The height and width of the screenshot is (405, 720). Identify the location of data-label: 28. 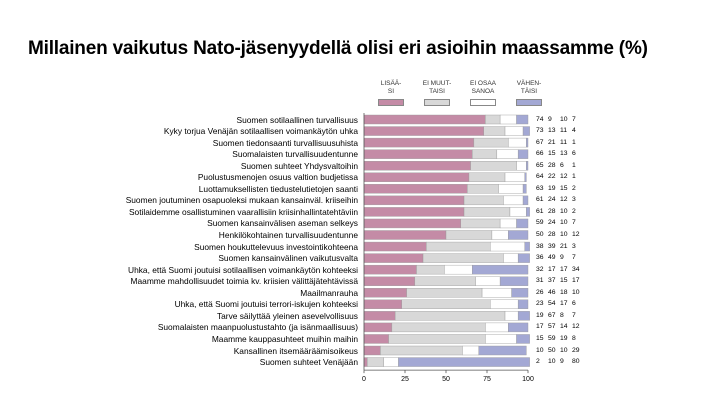
(552, 165).